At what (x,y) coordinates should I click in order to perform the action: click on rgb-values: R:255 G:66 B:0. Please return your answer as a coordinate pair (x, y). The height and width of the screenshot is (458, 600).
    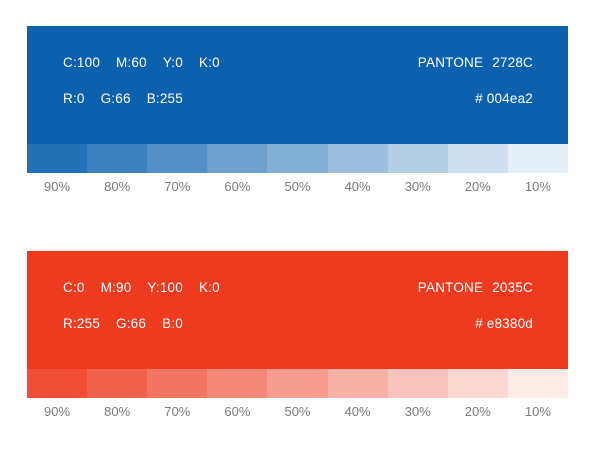
    Looking at the image, I should click on (123, 324).